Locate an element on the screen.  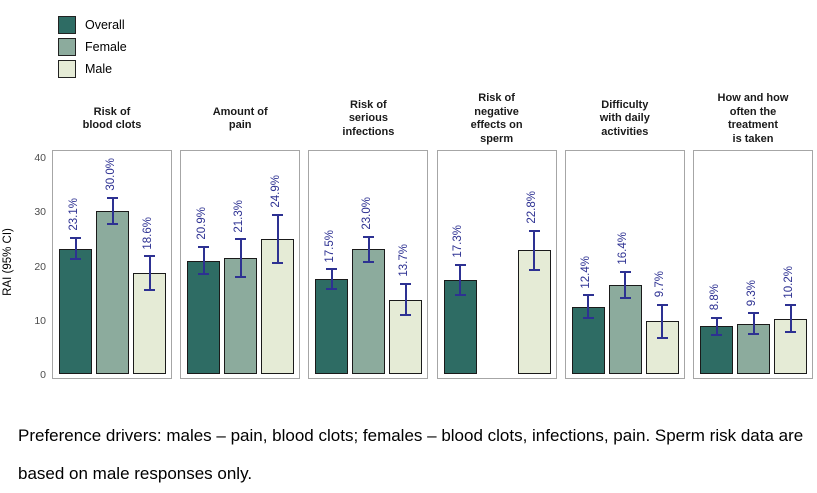
y-tick-label: 30 is located at coordinates (40, 212).